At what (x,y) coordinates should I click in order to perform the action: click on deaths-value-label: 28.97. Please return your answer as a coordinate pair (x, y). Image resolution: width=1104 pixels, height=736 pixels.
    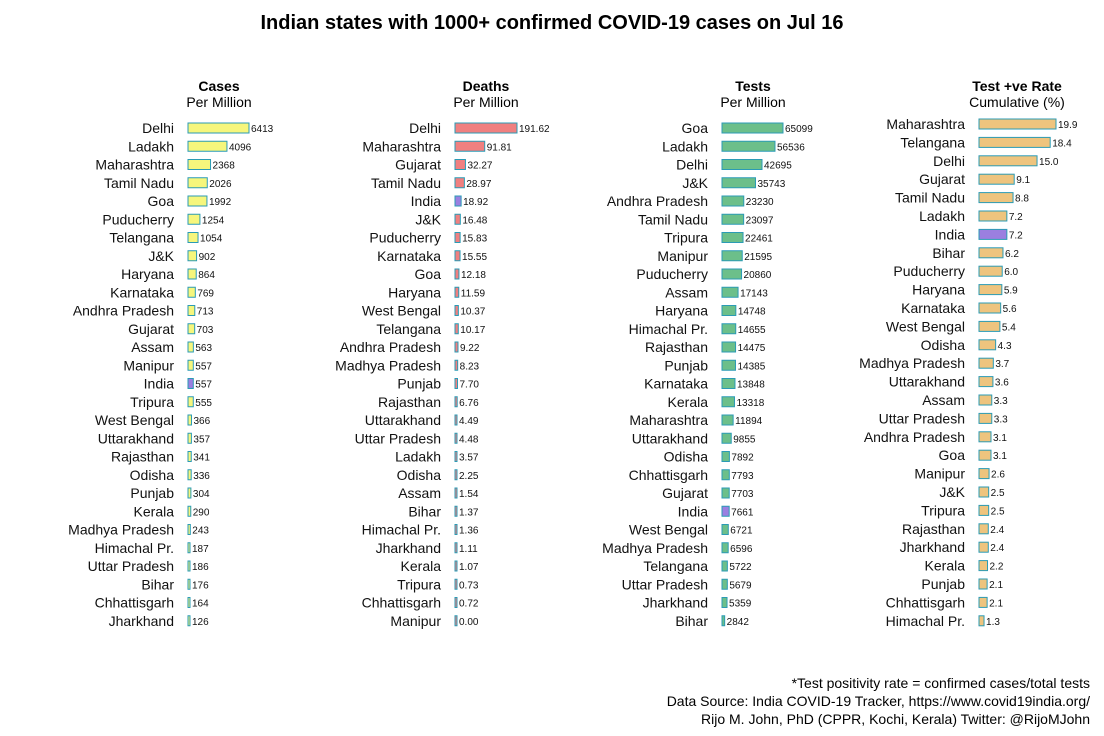
    Looking at the image, I should click on (478, 184).